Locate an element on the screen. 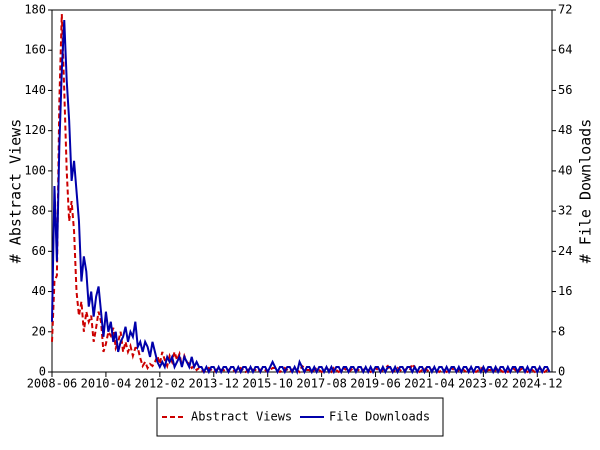 The height and width of the screenshot is (450, 600). y2-tick-label: 24 is located at coordinates (565, 251).